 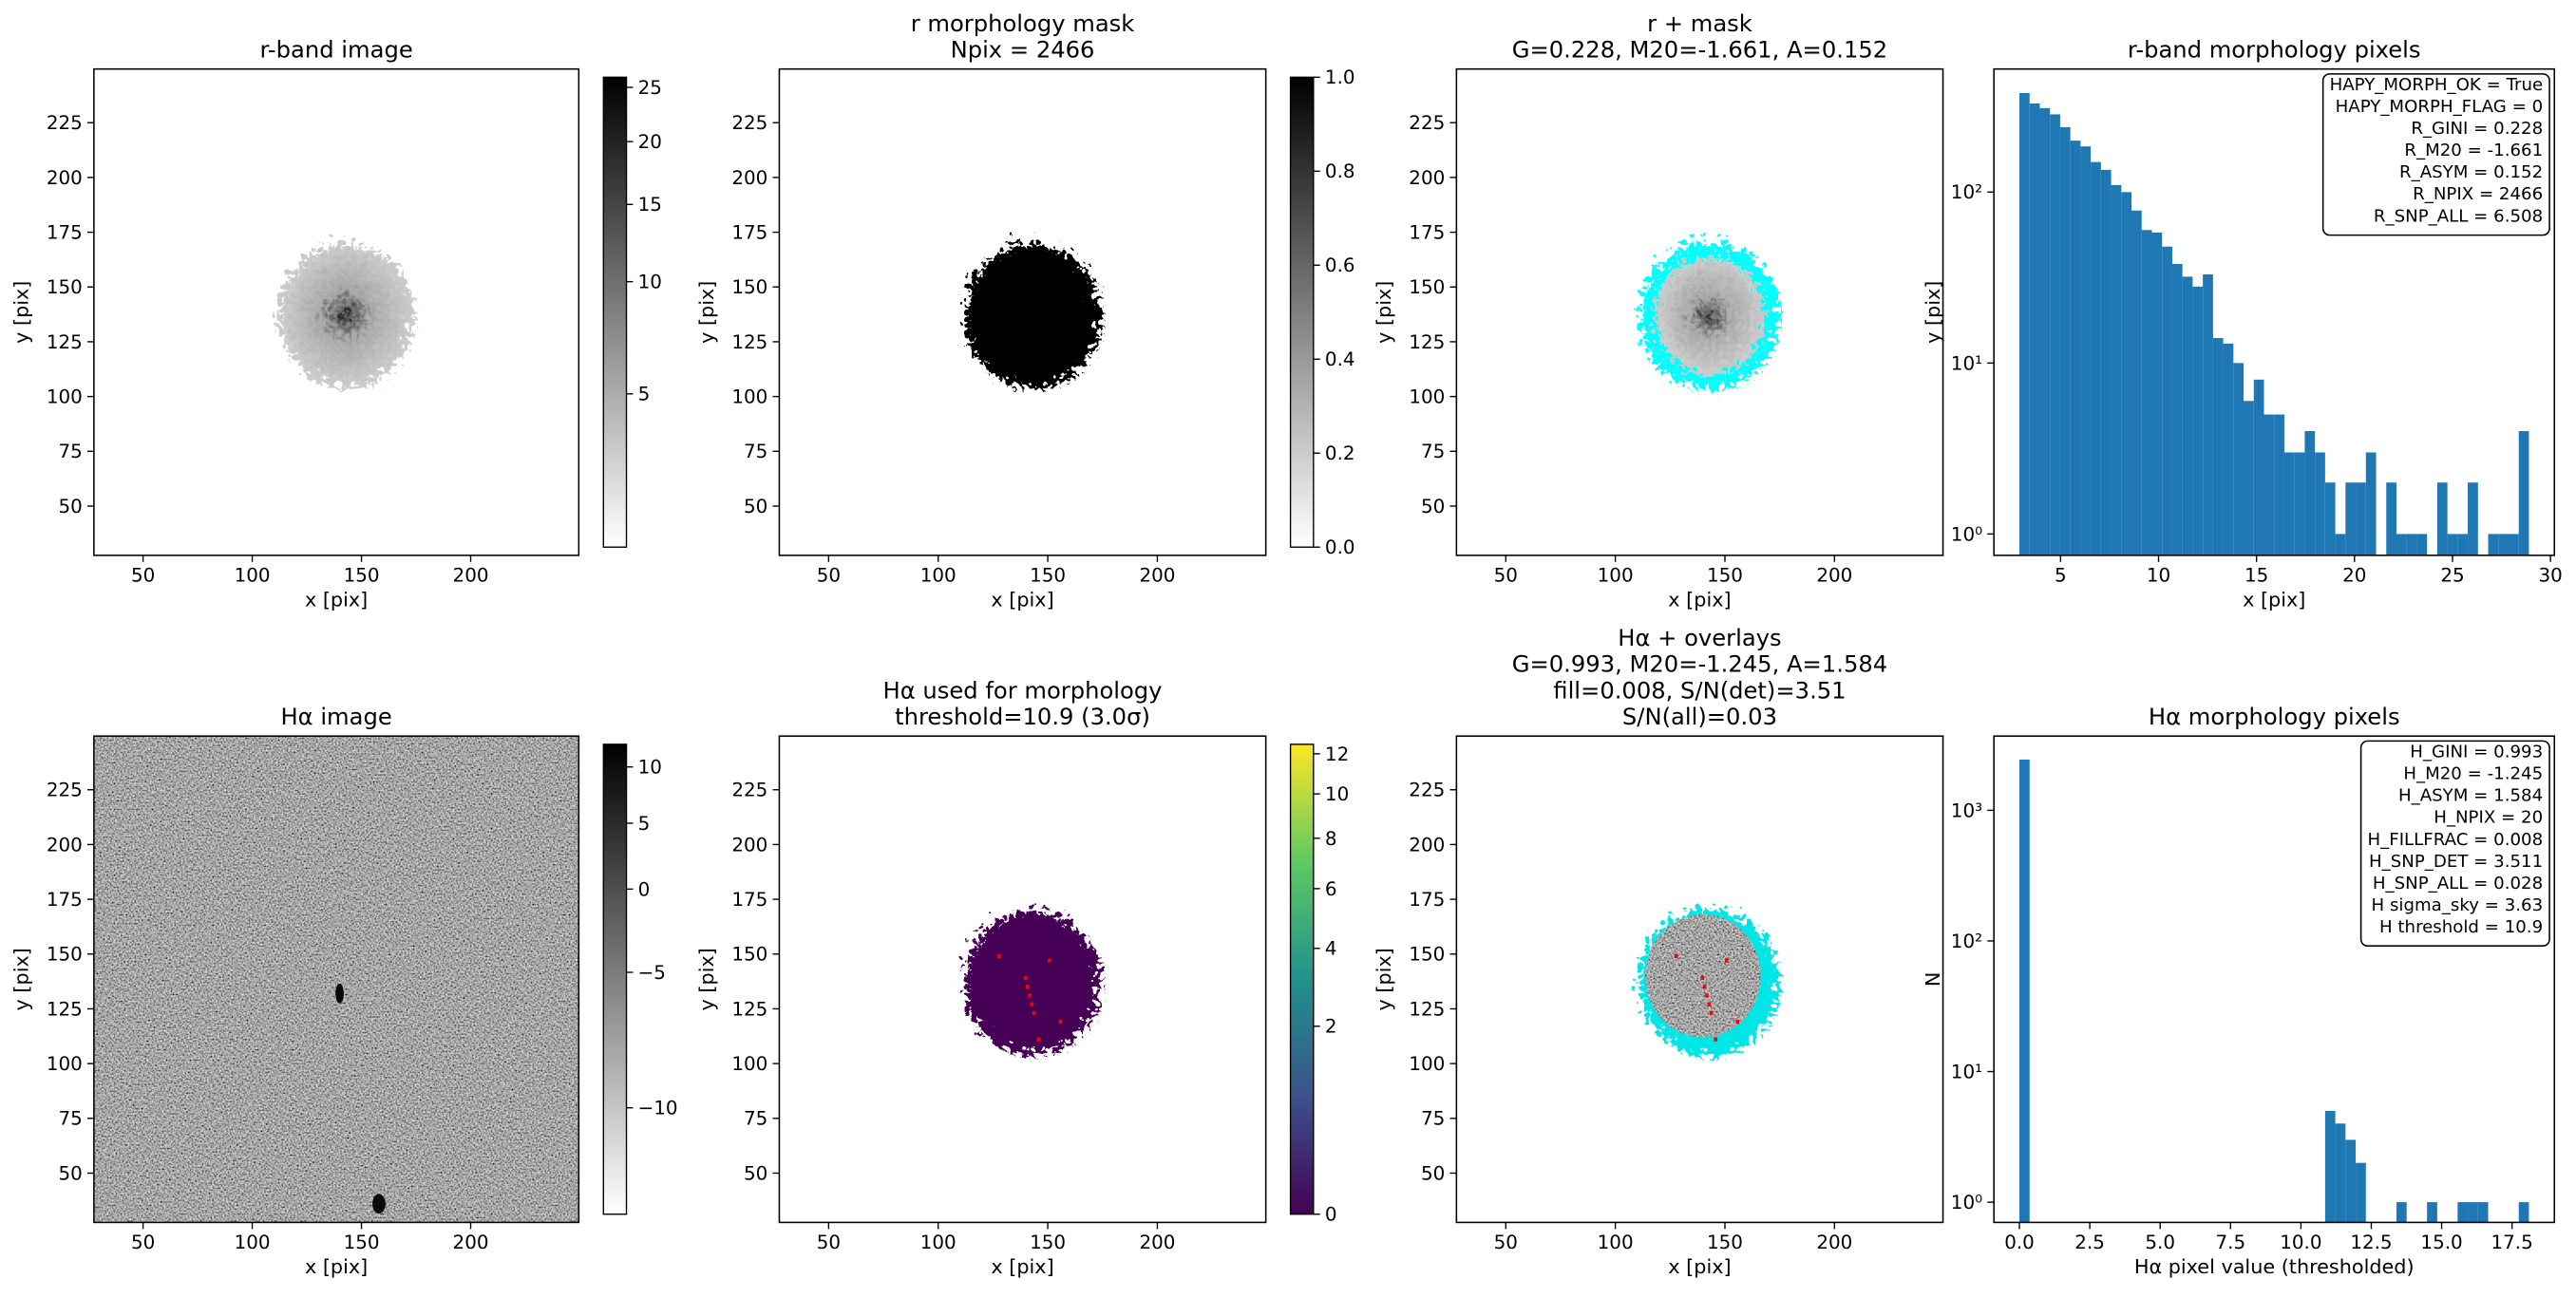 What do you see at coordinates (1966, 534) in the screenshot?
I see `y-tick-label: 10⁰` at bounding box center [1966, 534].